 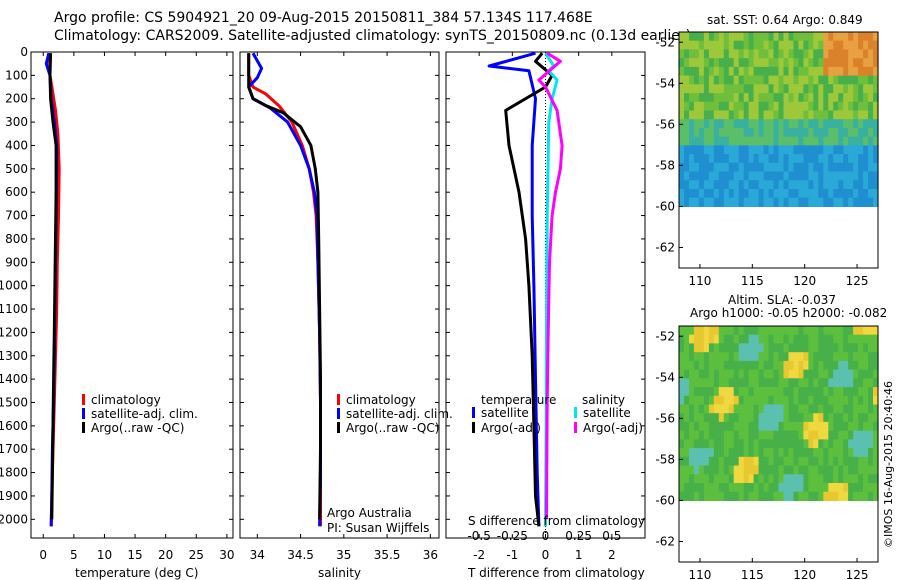 What do you see at coordinates (16, 75) in the screenshot?
I see `y-tick-label: 100` at bounding box center [16, 75].